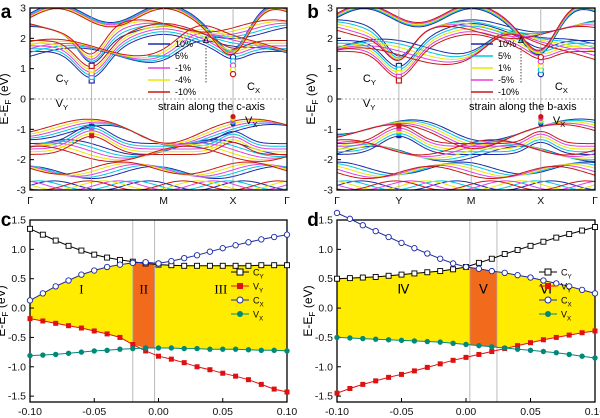  I want to click on panel-letter: d, so click(313, 220).